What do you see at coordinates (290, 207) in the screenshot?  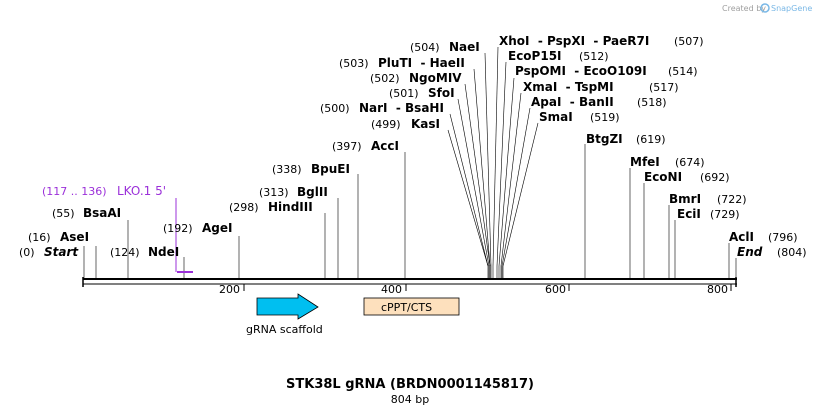 I see `site-name: HindIII` at bounding box center [290, 207].